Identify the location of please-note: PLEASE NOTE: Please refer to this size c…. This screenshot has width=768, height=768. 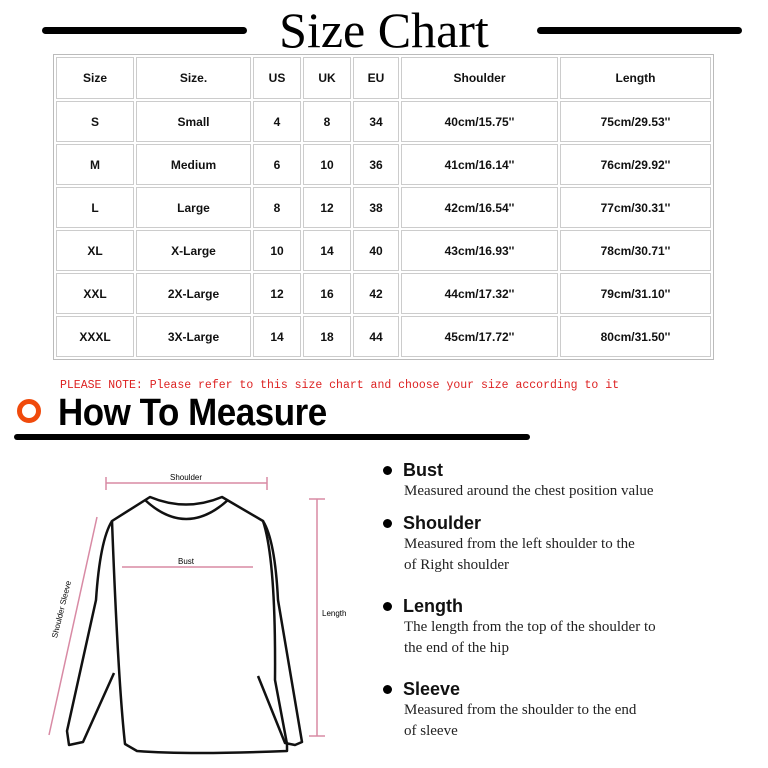
(339, 385).